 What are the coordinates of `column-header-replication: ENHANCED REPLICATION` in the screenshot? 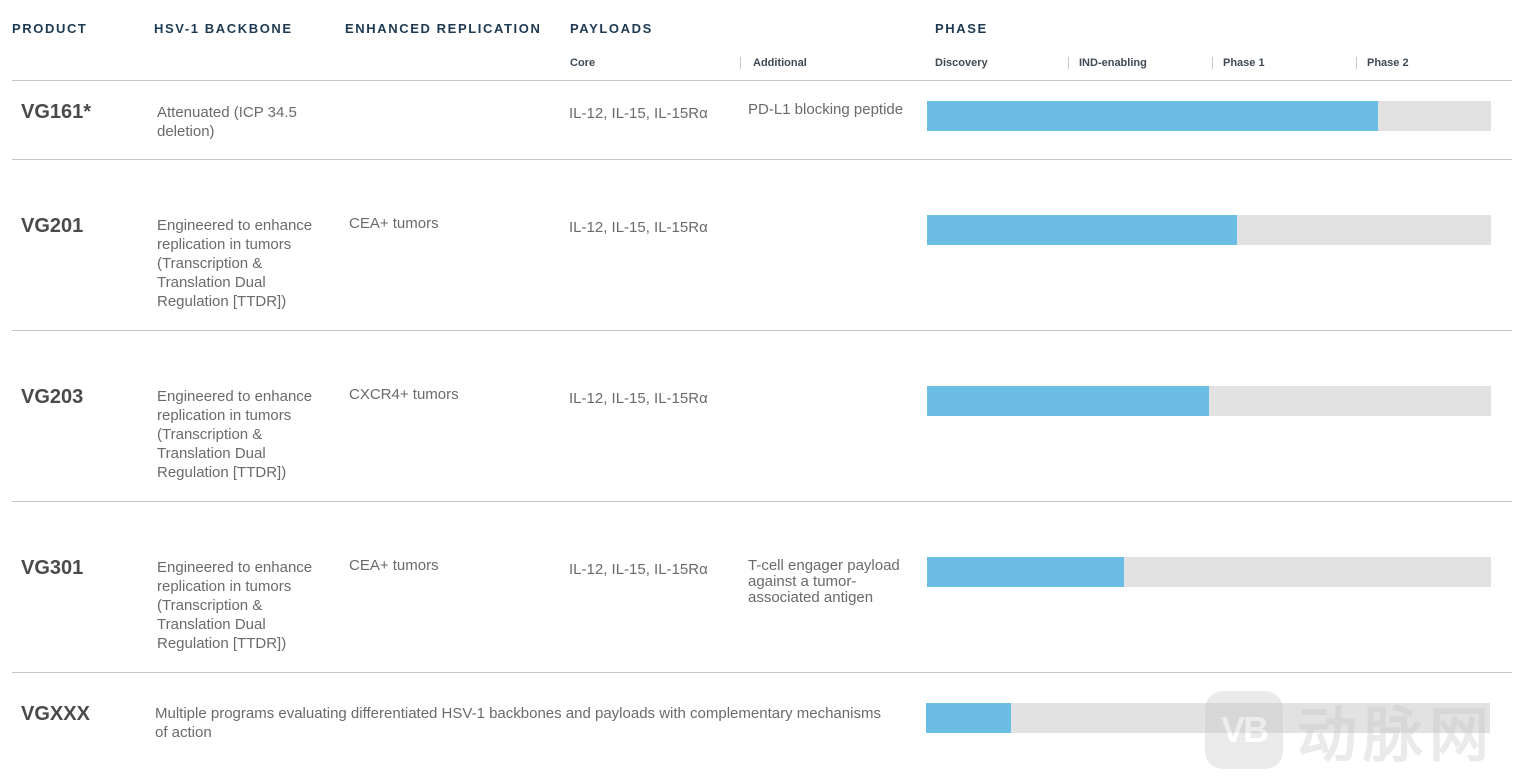 It's located at (443, 28).